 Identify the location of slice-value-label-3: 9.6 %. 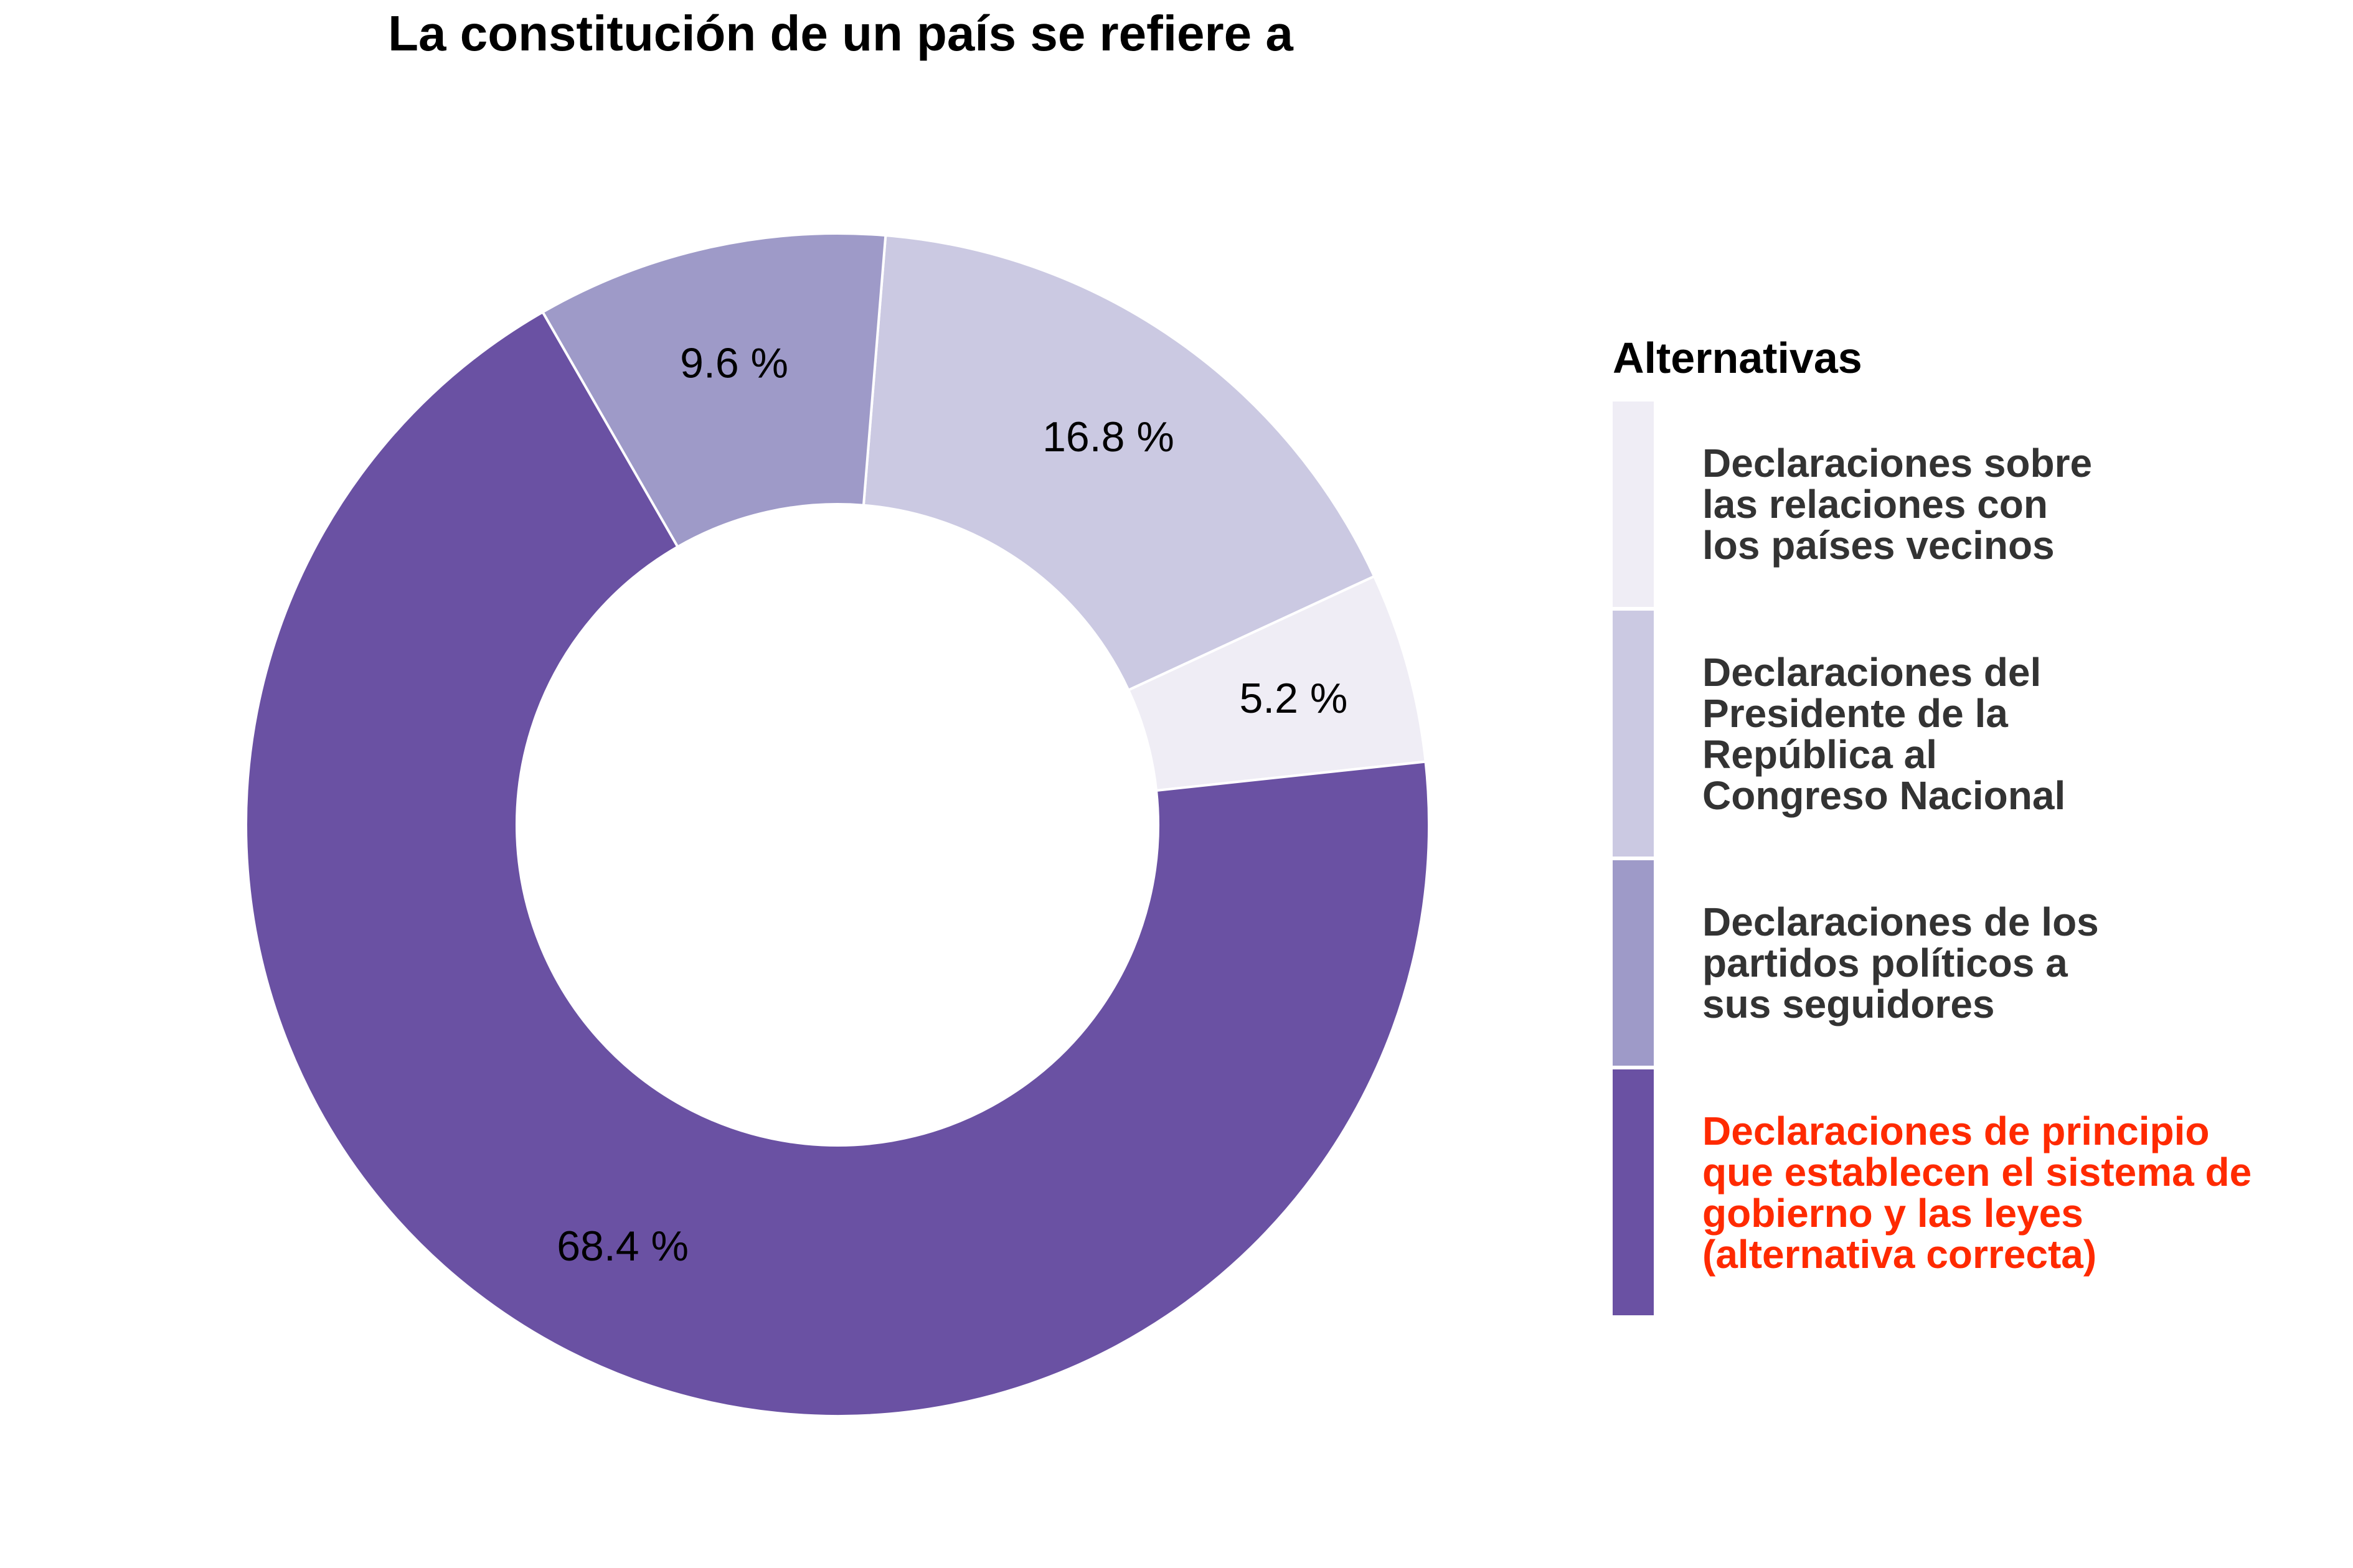
(734, 363).